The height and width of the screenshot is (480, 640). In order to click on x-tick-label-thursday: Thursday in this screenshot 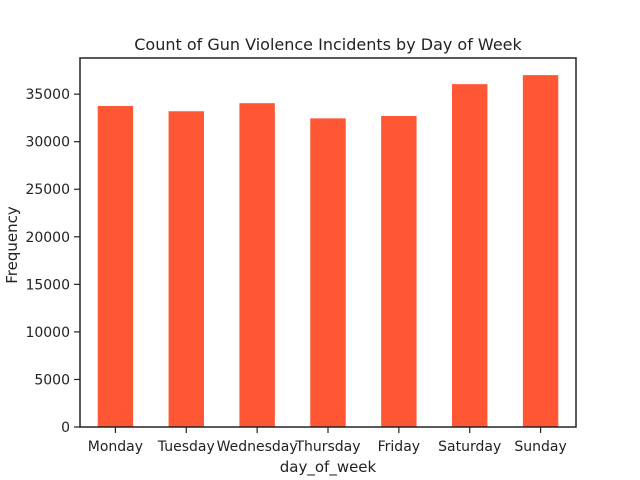, I will do `click(327, 447)`.